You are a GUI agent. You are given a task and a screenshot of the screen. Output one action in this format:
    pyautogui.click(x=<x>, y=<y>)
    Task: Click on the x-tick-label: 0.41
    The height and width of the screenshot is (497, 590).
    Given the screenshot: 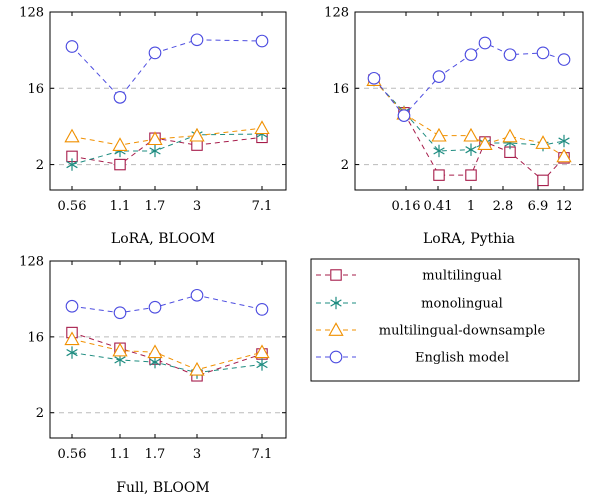 What is the action you would take?
    pyautogui.click(x=438, y=206)
    